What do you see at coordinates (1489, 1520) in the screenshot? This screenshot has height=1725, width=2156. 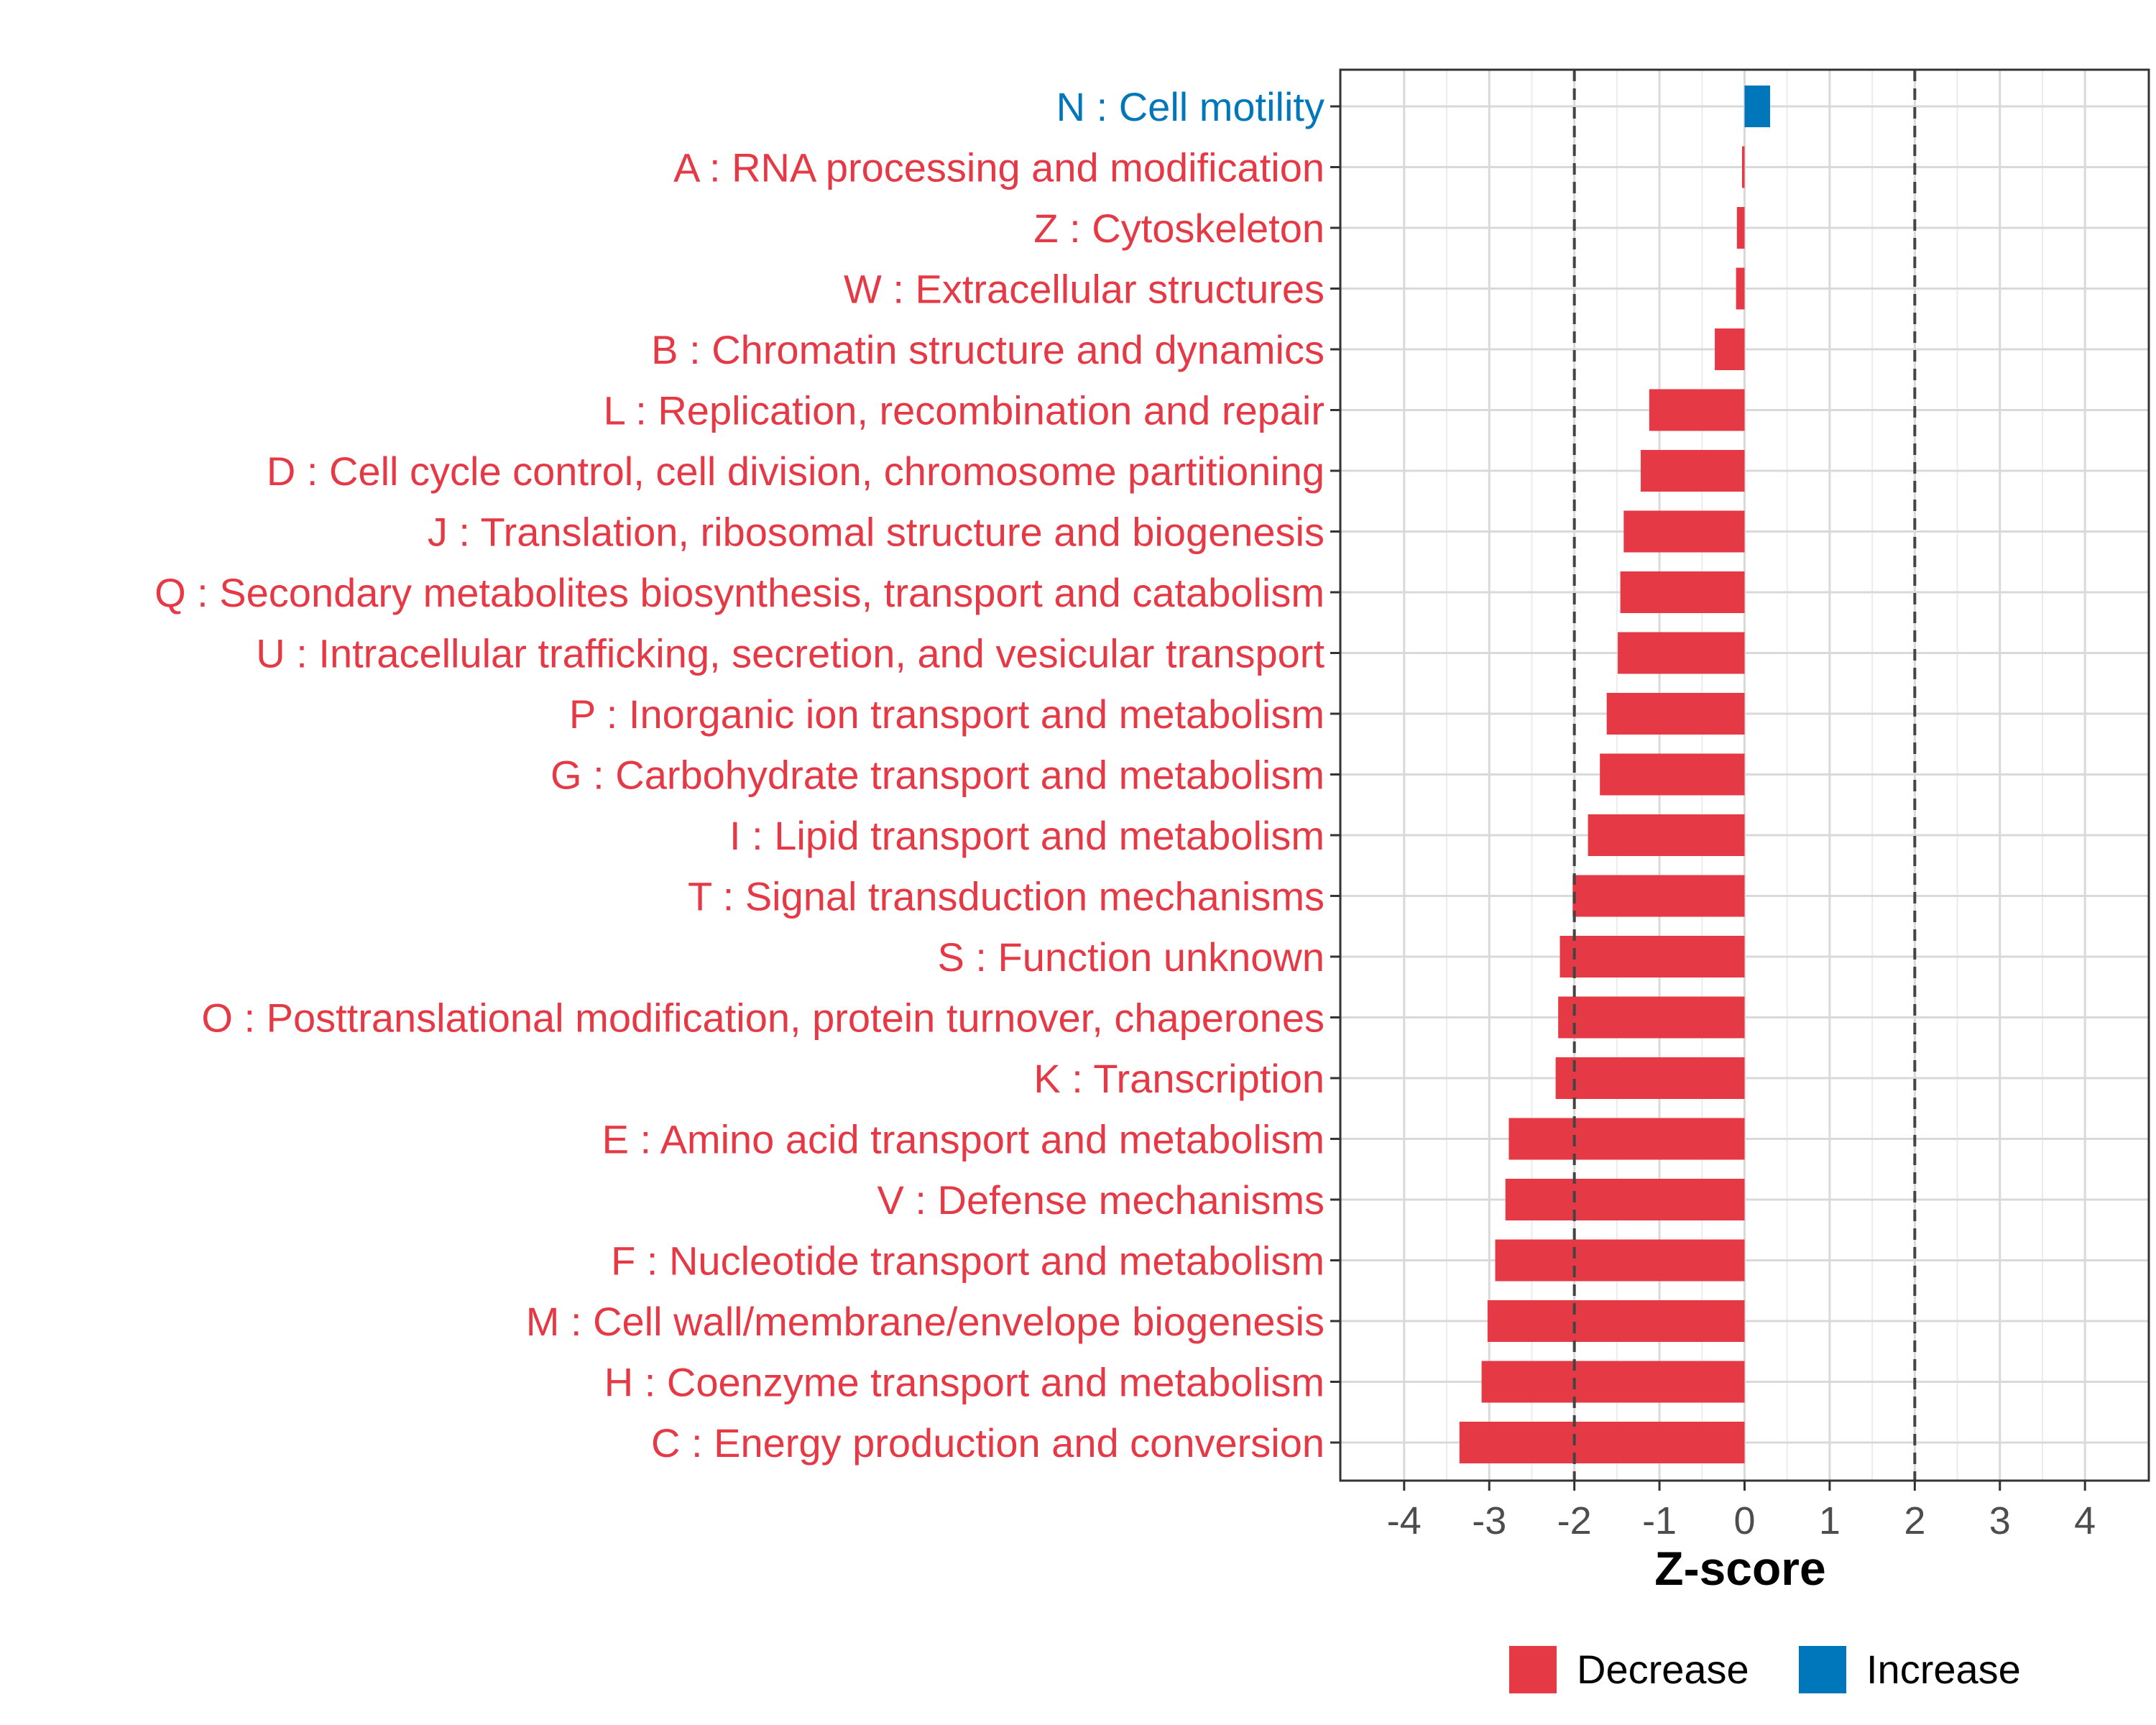 I see `x-tick-label: -3` at bounding box center [1489, 1520].